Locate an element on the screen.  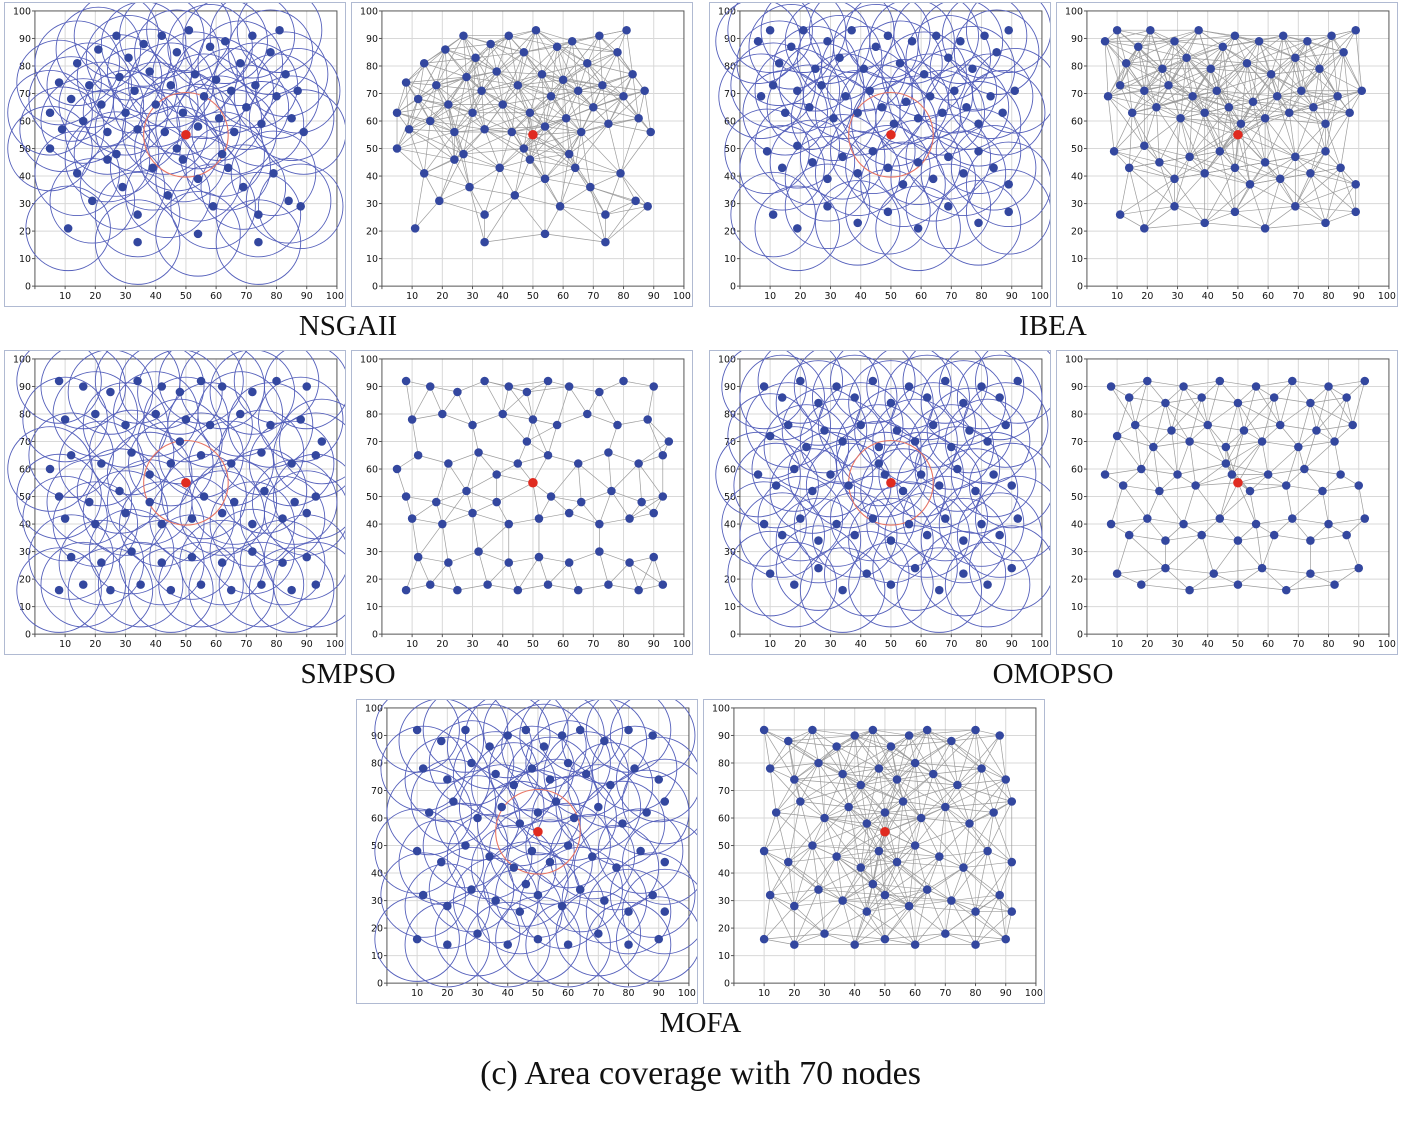
algo-label-smpso: SMPSO is located at coordinates (348, 674).